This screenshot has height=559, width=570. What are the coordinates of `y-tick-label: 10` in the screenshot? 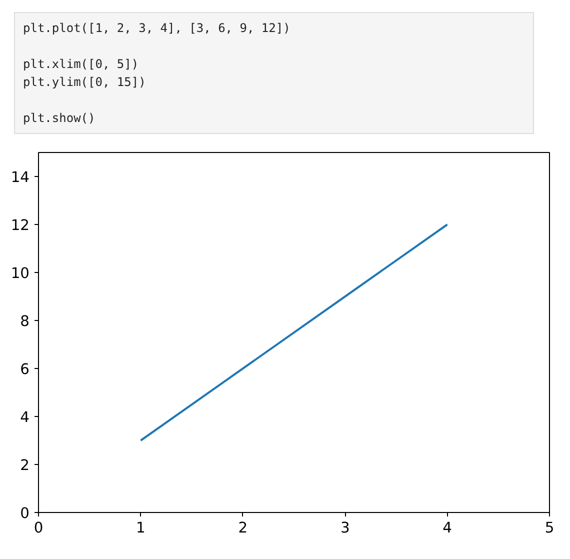 It's located at (20, 273).